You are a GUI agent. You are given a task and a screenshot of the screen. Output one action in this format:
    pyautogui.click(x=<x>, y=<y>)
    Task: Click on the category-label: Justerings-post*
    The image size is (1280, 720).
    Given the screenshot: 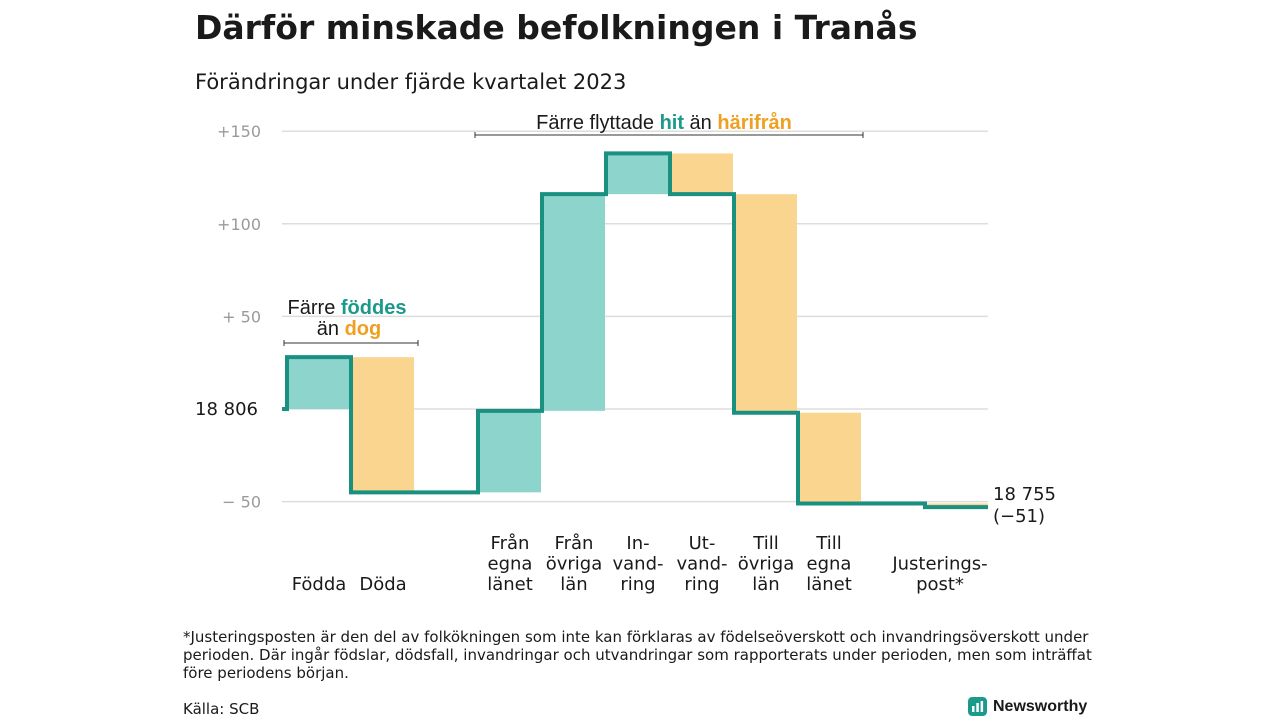 What is the action you would take?
    pyautogui.click(x=939, y=575)
    